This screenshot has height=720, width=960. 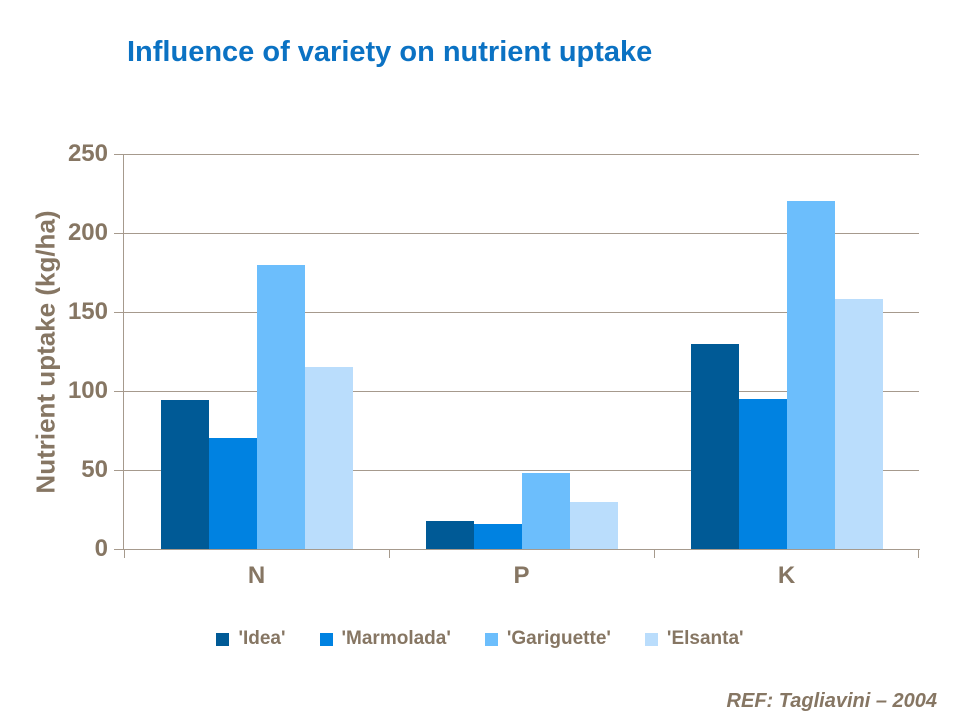 What do you see at coordinates (593, 525) in the screenshot?
I see `bar-P-Elsanta` at bounding box center [593, 525].